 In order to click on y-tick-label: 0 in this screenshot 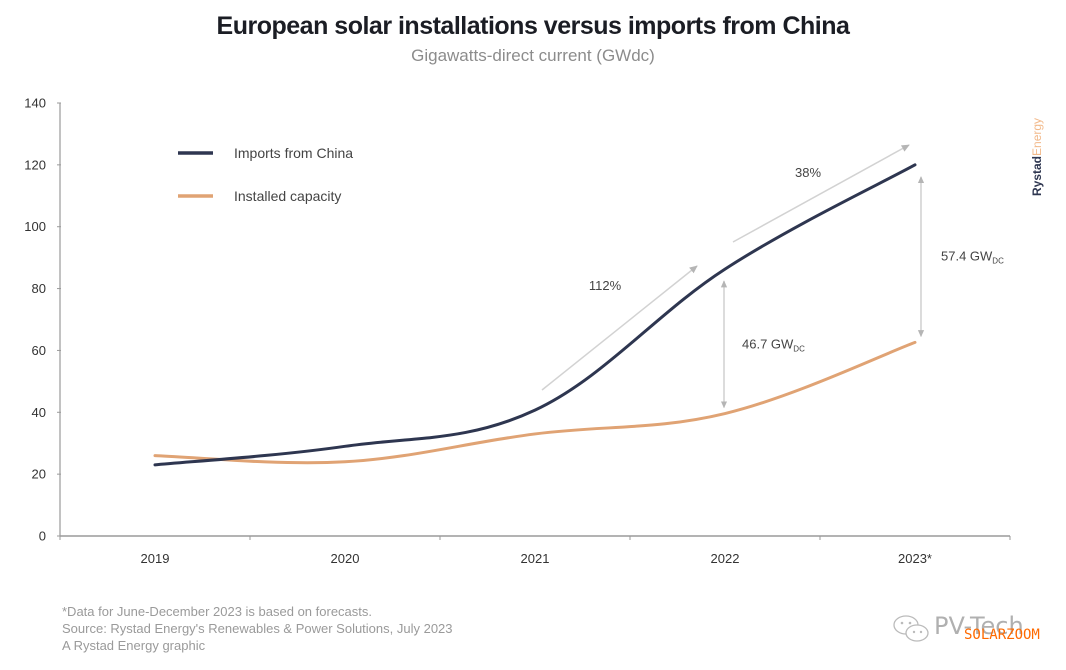, I will do `click(42, 536)`.